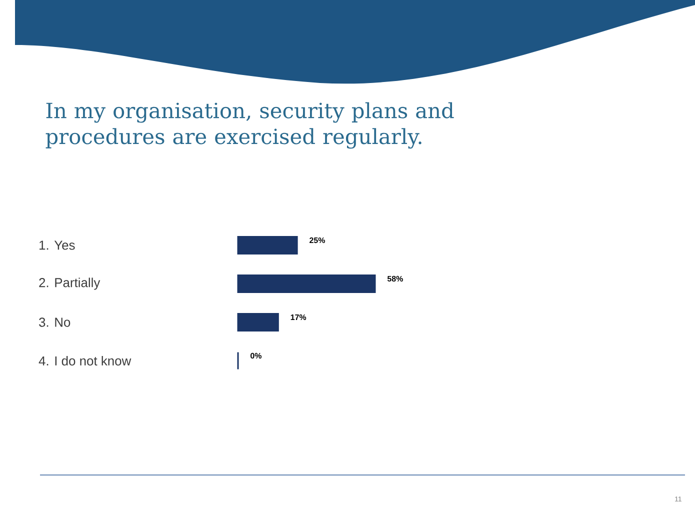 The width and height of the screenshot is (695, 530). What do you see at coordinates (57, 245) in the screenshot?
I see `y-tick-label: 1. Yes` at bounding box center [57, 245].